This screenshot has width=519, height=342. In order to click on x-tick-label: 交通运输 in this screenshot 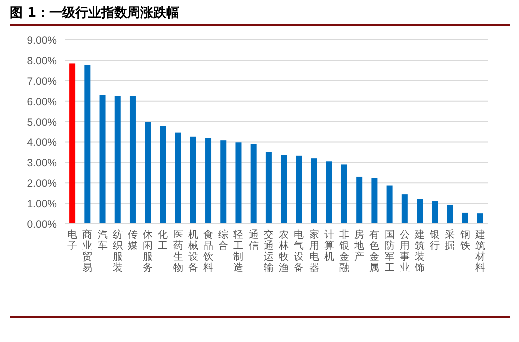, I will do `click(269, 251)`.